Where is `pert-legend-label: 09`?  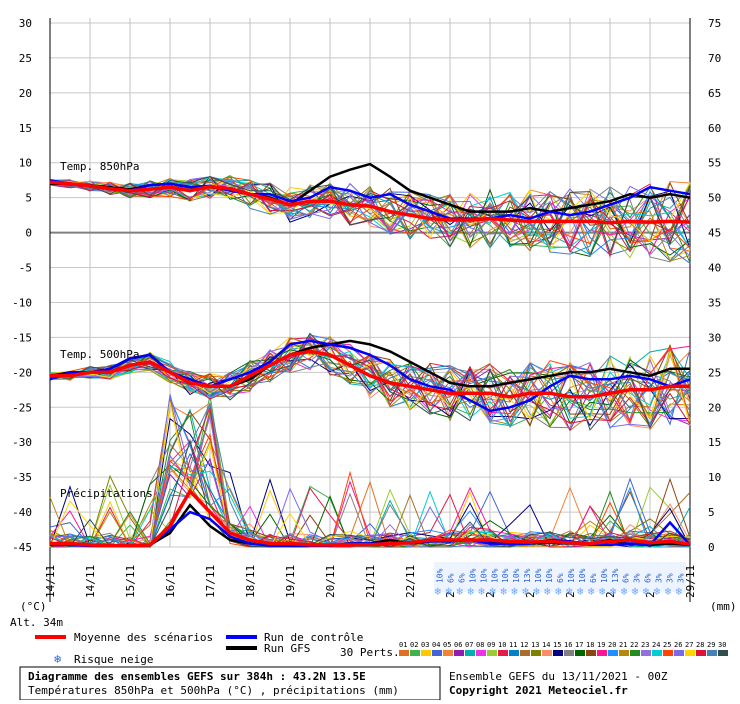 pert-legend-label: 09 is located at coordinates (491, 645).